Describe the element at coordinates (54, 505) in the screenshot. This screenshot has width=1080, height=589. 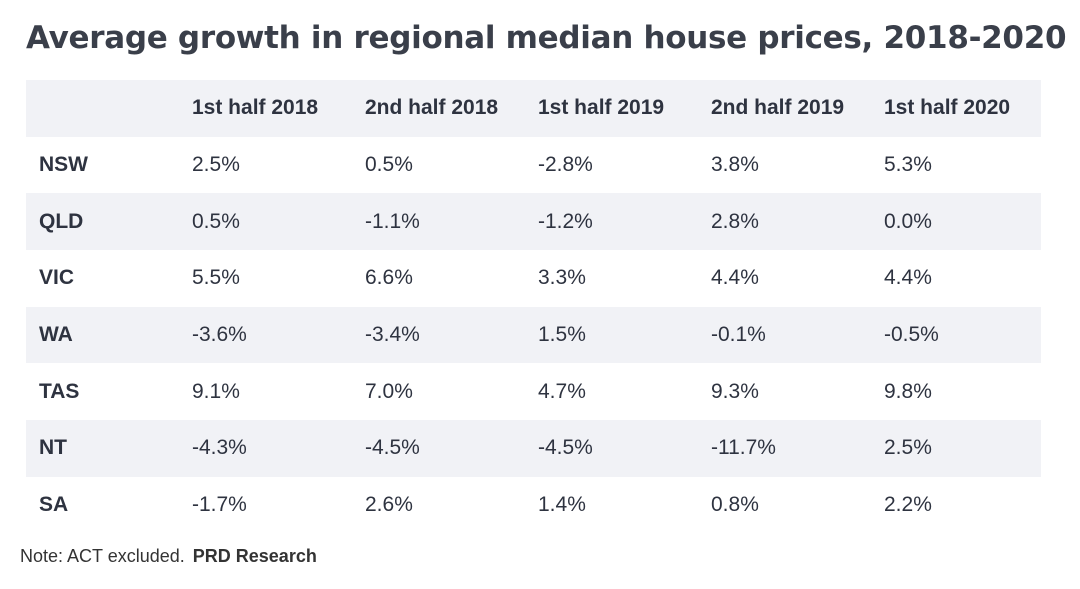
I see `region-label: SA` at that location.